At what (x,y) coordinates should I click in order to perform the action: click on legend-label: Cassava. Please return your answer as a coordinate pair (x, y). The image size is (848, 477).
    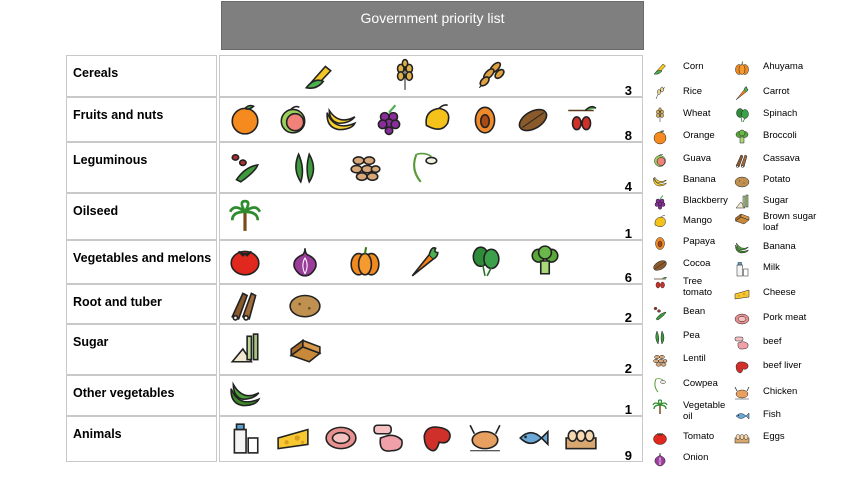
    Looking at the image, I should click on (781, 158).